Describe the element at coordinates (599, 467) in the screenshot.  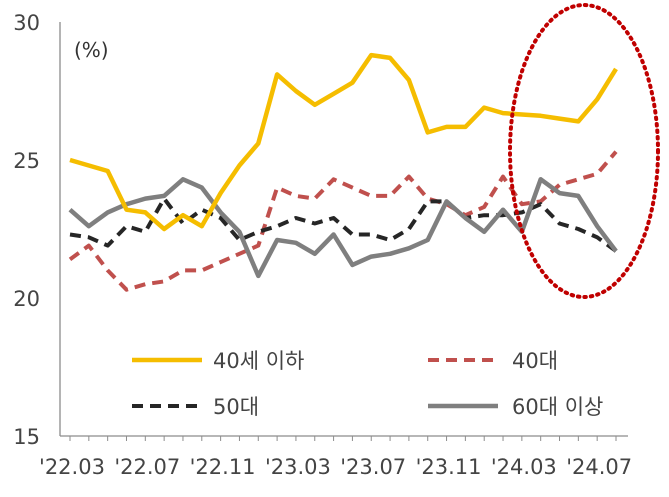
I see `x-tick-label: '24.07` at that location.